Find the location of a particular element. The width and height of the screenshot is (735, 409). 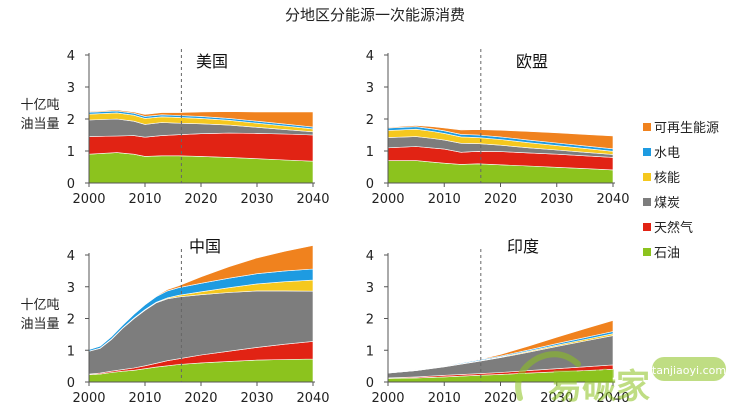

legend-item: 天然气 is located at coordinates (668, 228).